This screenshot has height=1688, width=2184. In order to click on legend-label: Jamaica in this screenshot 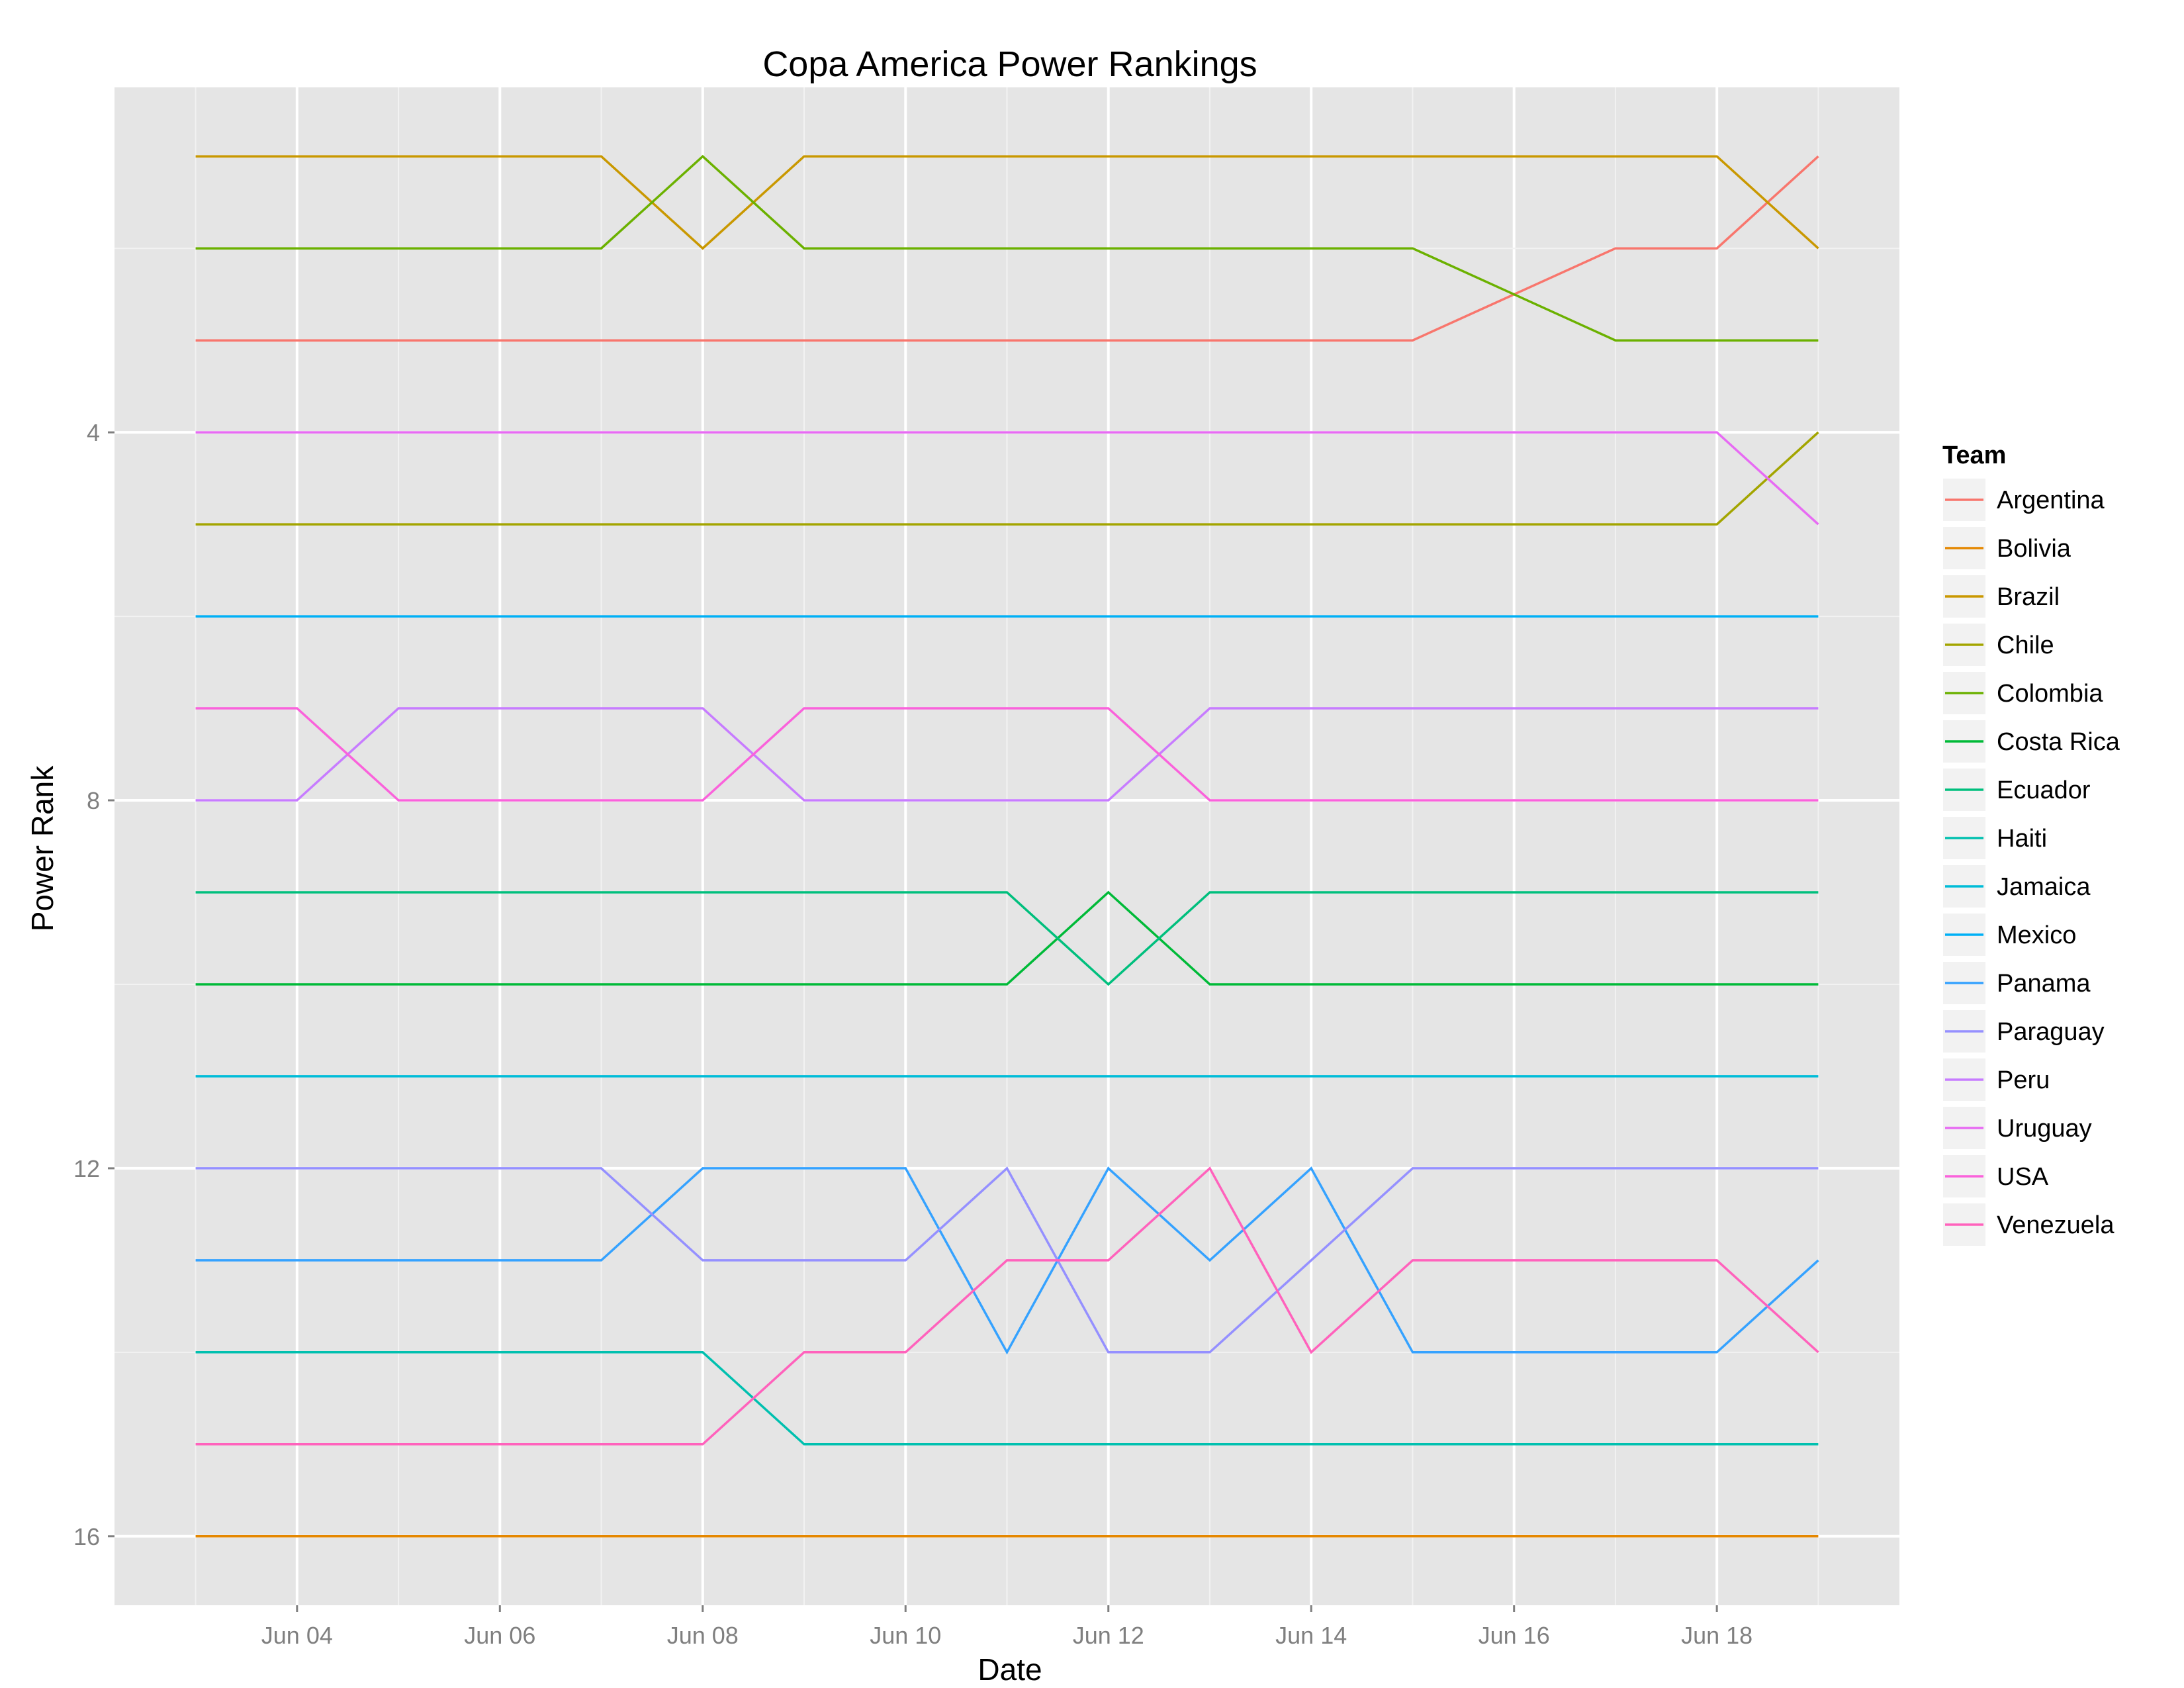, I will do `click(2044, 887)`.